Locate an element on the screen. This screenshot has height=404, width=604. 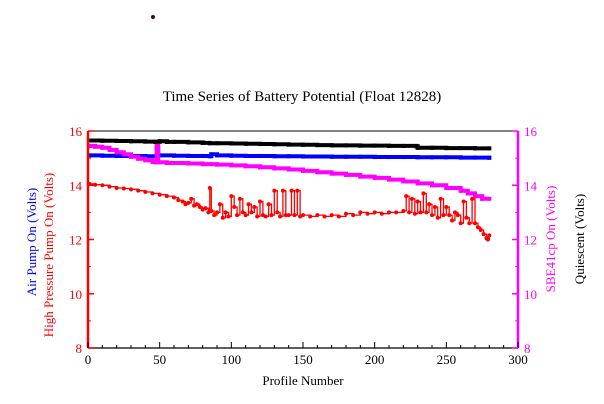
x-tick-label: 150 is located at coordinates (303, 359).